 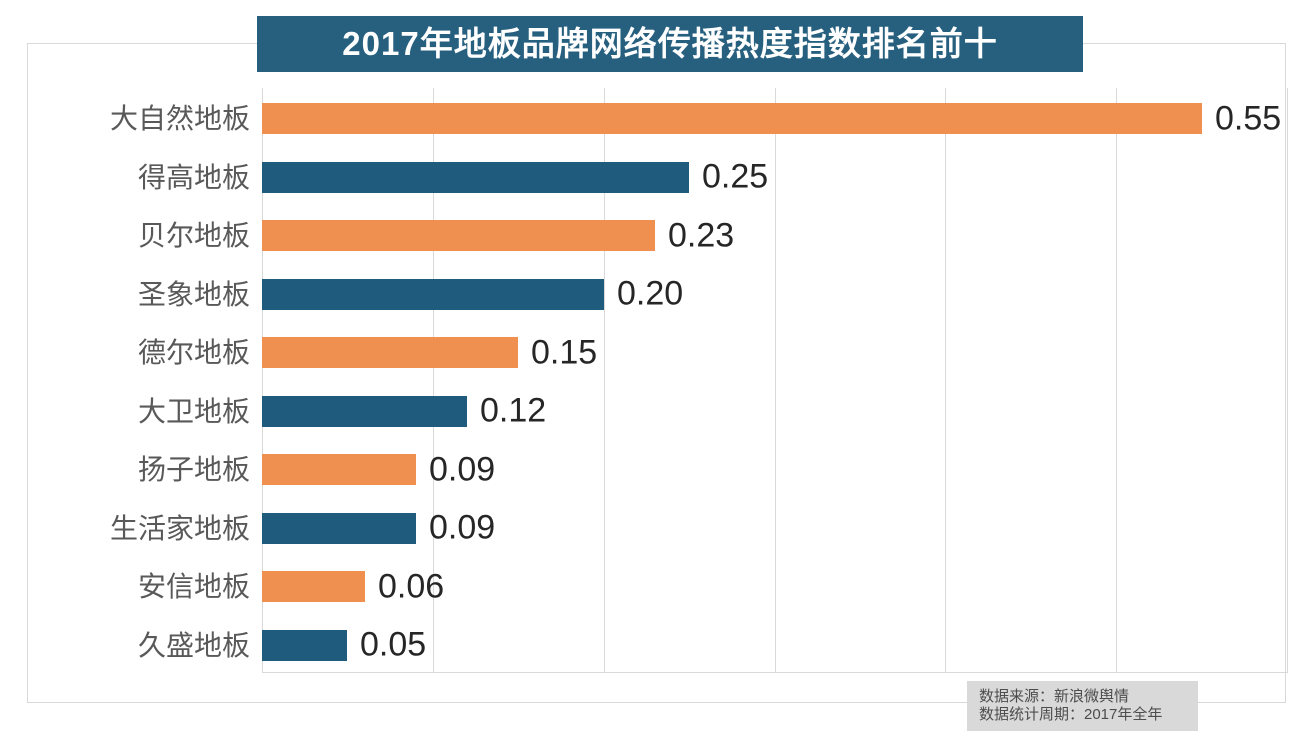 I want to click on bar-得高地板, so click(x=475, y=177).